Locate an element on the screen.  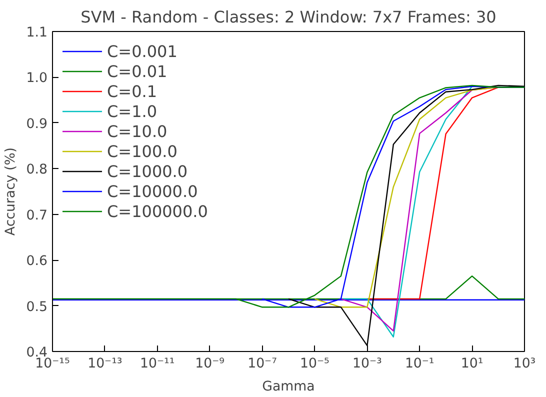
x-tick-label: 10⁻⁵ is located at coordinates (315, 364).